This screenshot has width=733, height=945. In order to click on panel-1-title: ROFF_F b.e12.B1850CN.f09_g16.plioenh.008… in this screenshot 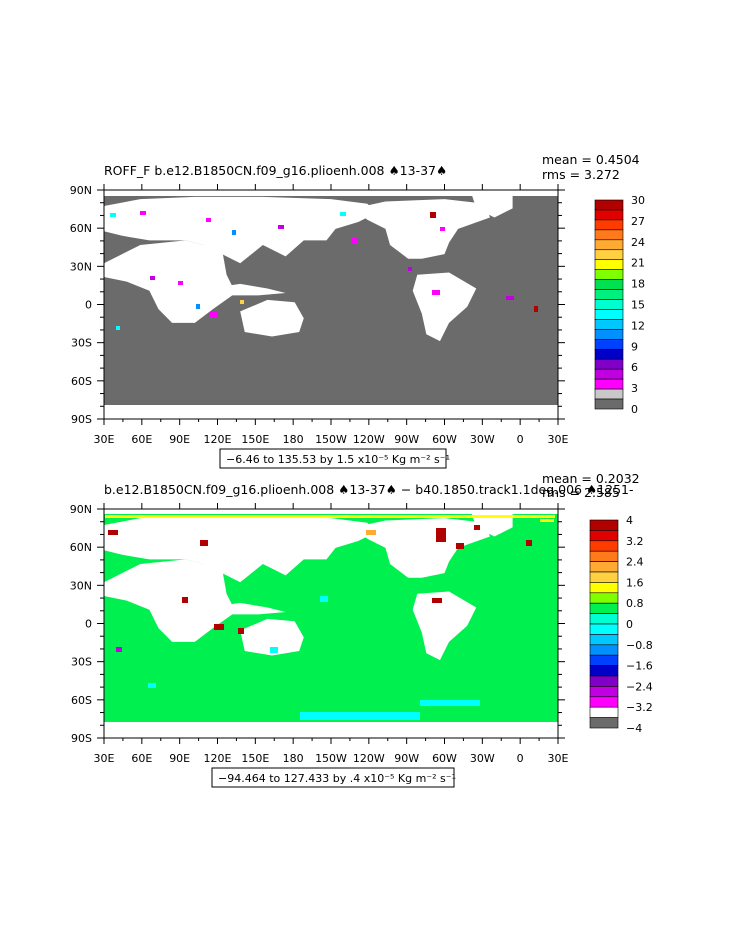, I will do `click(275, 170)`.